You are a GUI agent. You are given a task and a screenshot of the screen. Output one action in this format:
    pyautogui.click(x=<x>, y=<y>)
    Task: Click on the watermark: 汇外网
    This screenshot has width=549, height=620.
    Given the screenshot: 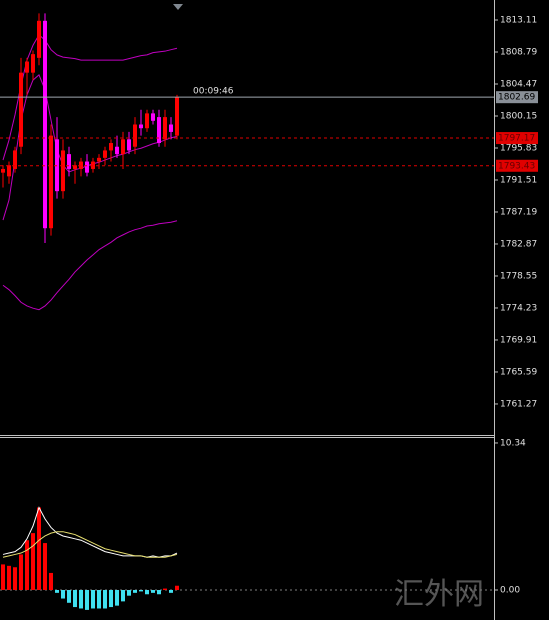 What is the action you would take?
    pyautogui.click(x=439, y=594)
    